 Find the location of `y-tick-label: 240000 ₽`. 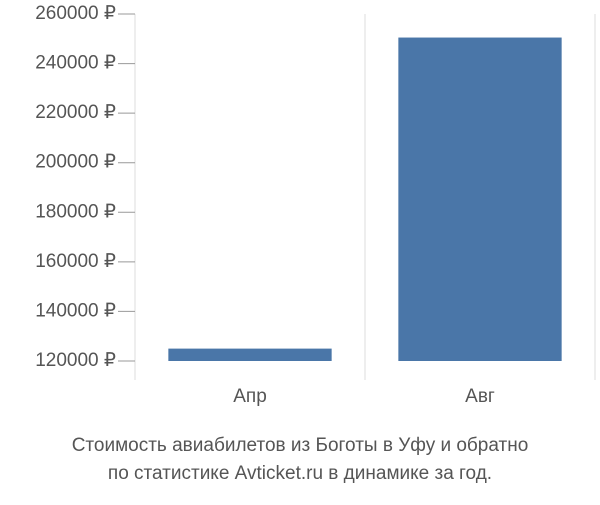

y-tick-label: 240000 ₽ is located at coordinates (75, 63).